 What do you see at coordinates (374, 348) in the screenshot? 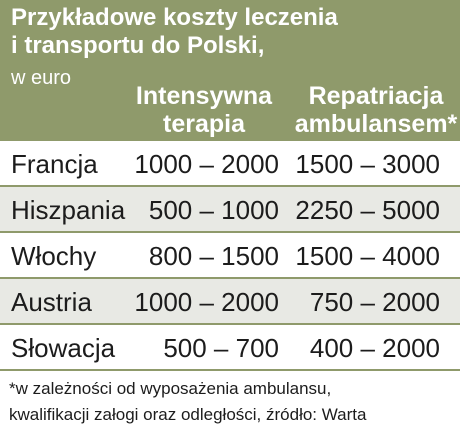
I see `row-repatriation-cost: 400 – 2000` at bounding box center [374, 348].